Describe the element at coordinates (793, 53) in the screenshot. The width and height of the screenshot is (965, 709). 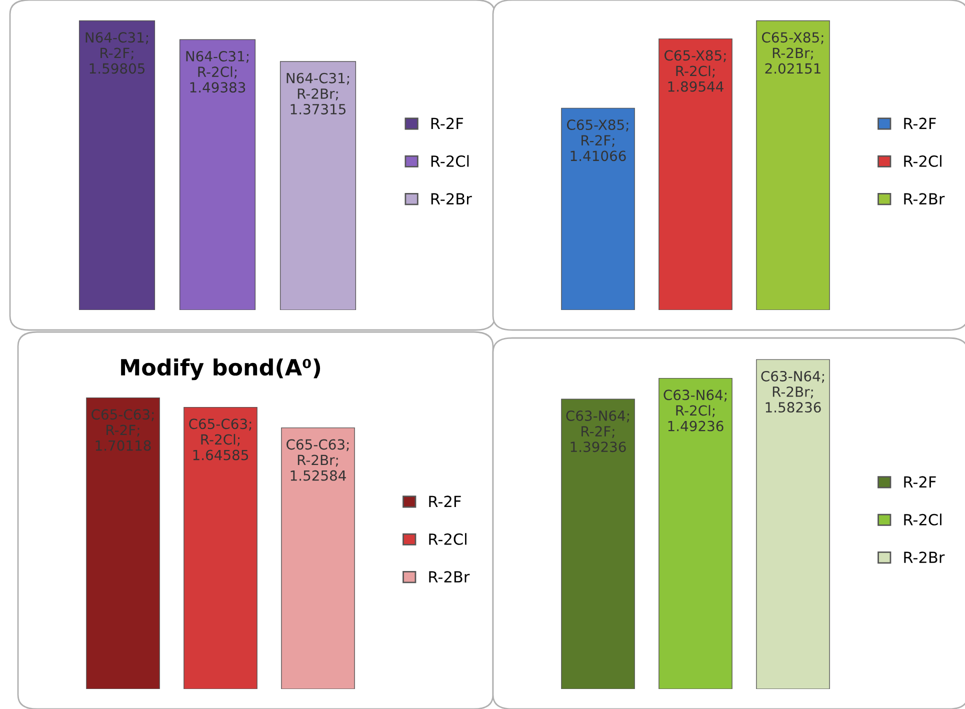
I see `data-label: C65-X85; R-2Br; 2.02151` at that location.